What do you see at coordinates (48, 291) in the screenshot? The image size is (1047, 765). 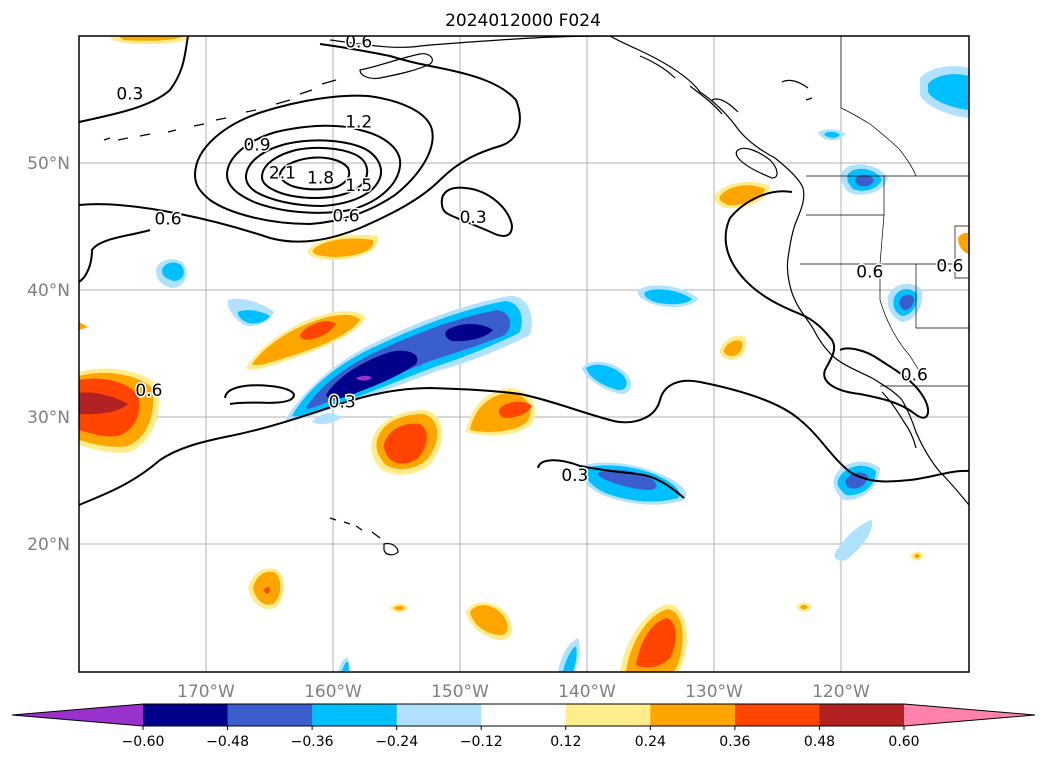 I see `lat-label-40n: 40°N` at bounding box center [48, 291].